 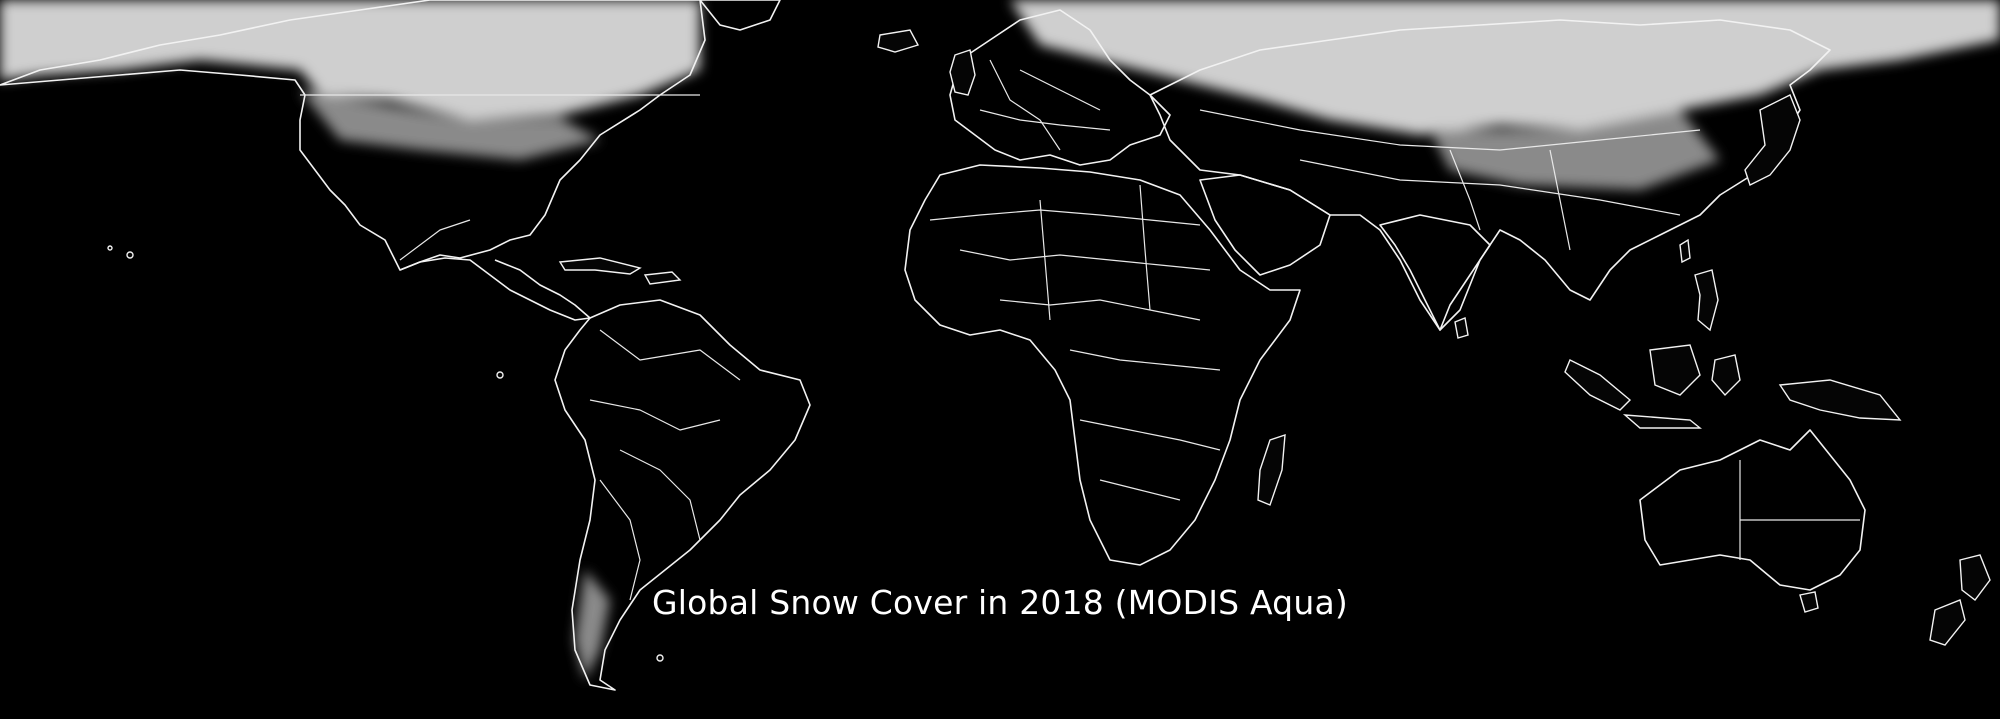 I want to click on island-sulawesi, so click(x=1726, y=375).